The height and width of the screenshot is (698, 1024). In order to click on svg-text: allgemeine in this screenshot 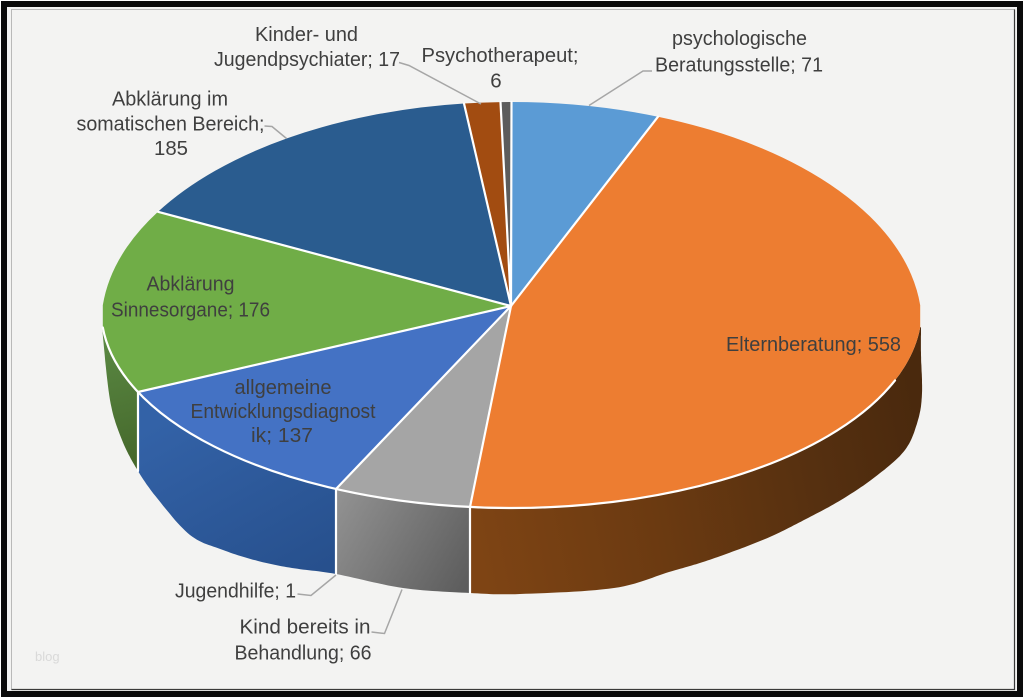, I will do `click(283, 387)`.